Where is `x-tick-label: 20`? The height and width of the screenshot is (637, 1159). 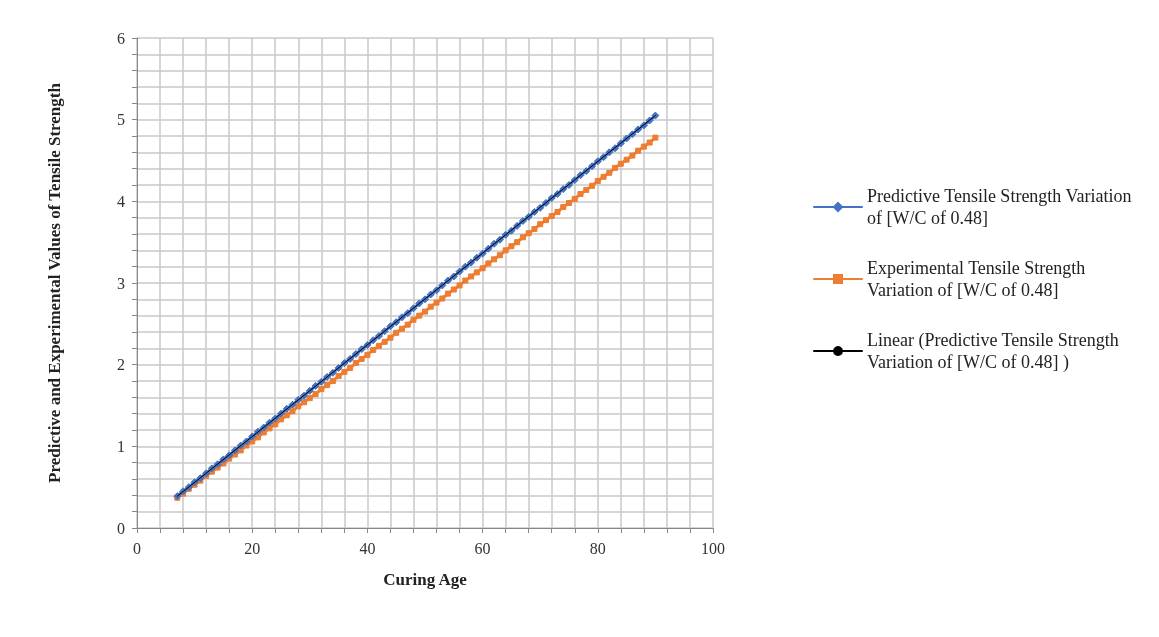
x-tick-label: 20 is located at coordinates (252, 548).